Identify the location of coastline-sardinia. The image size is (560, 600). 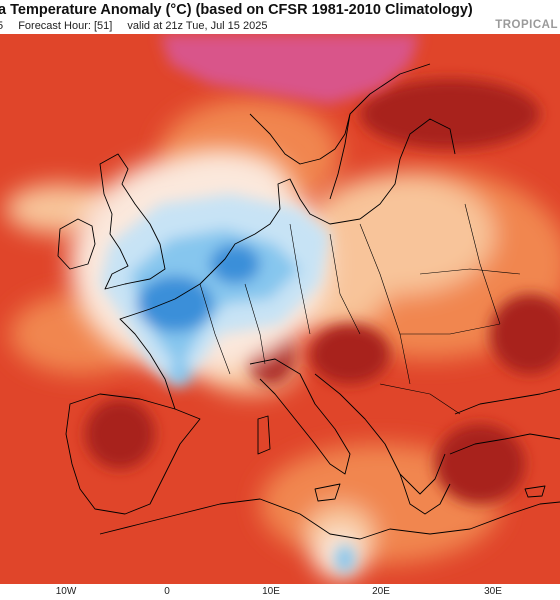
(264, 435).